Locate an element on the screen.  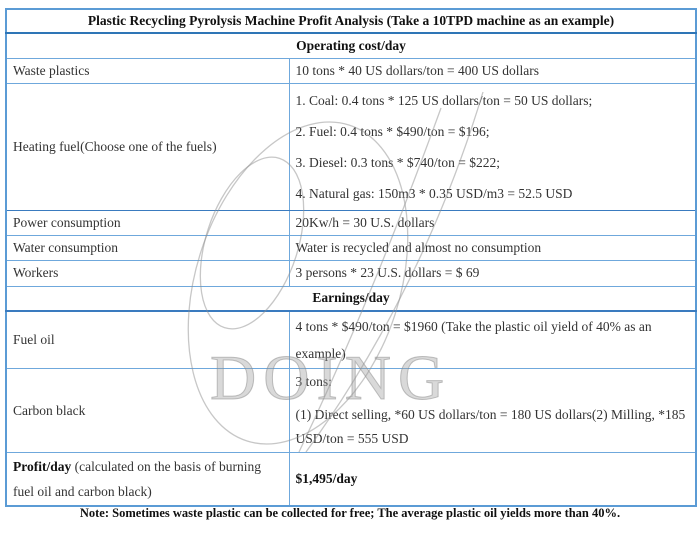
operating-cost-header: Operating cost/day is located at coordinates (351, 45).